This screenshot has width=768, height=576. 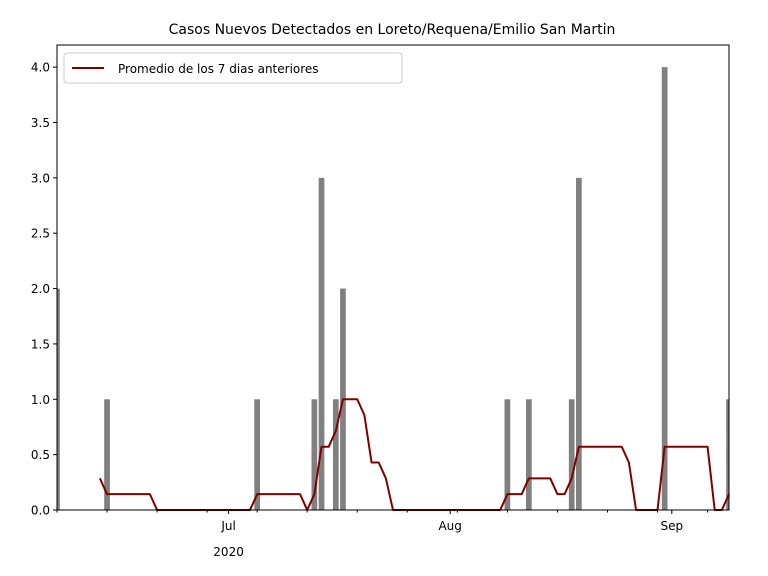 What do you see at coordinates (382, 534) in the screenshot?
I see `x-axis: Jul 2020 Aug Sep` at bounding box center [382, 534].